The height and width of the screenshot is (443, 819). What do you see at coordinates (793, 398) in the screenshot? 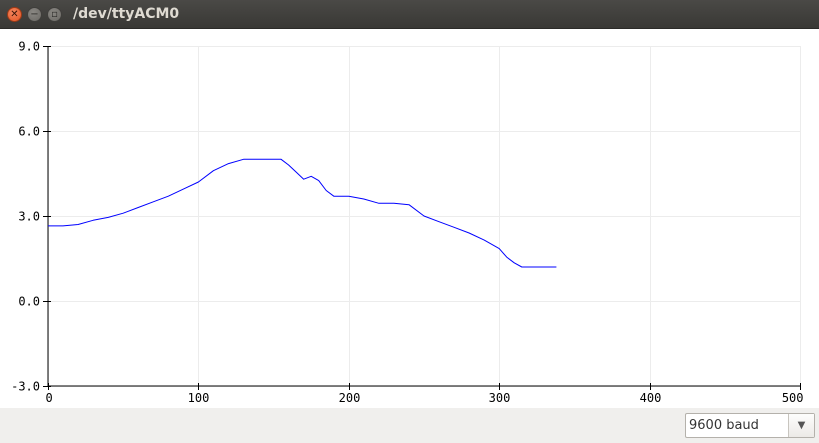
I see `x-tick-label: 500` at bounding box center [793, 398].